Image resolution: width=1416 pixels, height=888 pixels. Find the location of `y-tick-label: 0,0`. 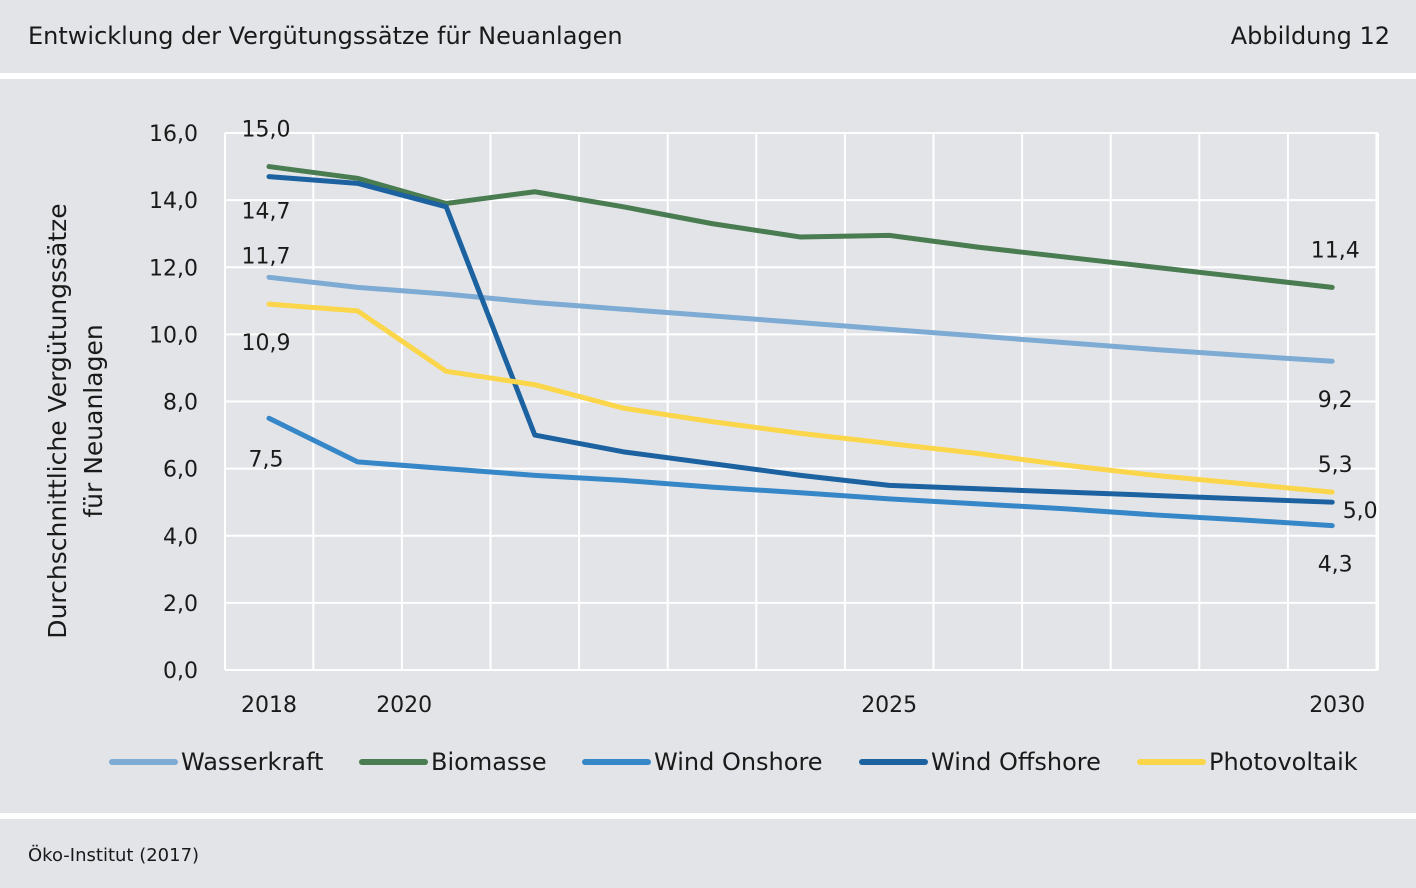

y-tick-label: 0,0 is located at coordinates (180, 671).